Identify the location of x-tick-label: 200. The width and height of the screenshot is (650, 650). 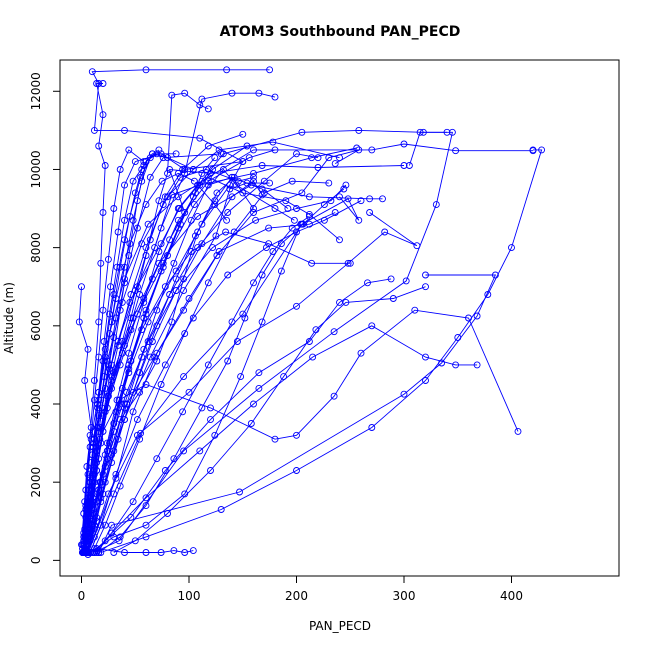
(296, 596).